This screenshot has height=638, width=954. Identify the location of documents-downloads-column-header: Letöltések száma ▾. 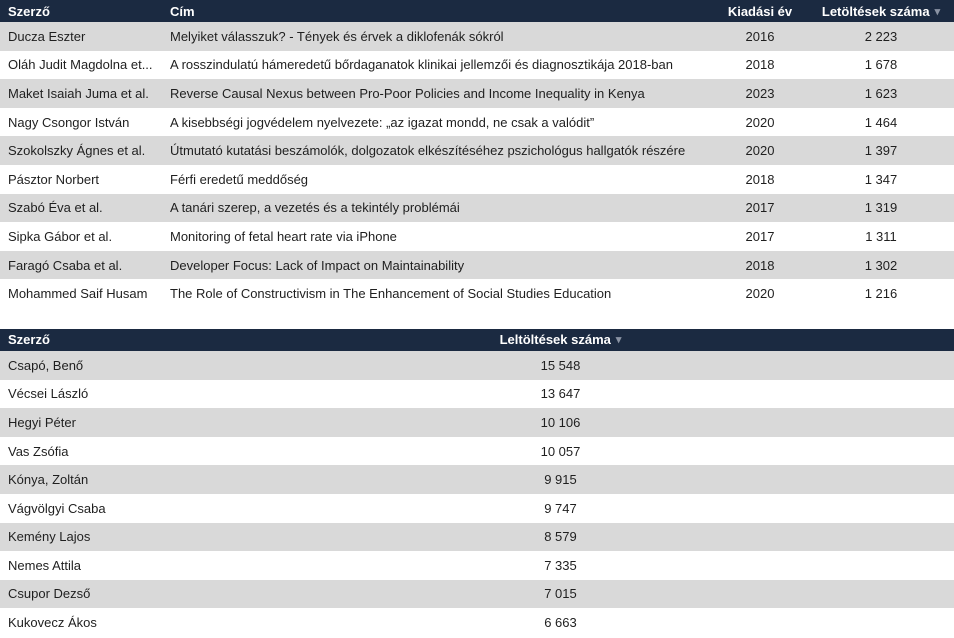
(881, 11).